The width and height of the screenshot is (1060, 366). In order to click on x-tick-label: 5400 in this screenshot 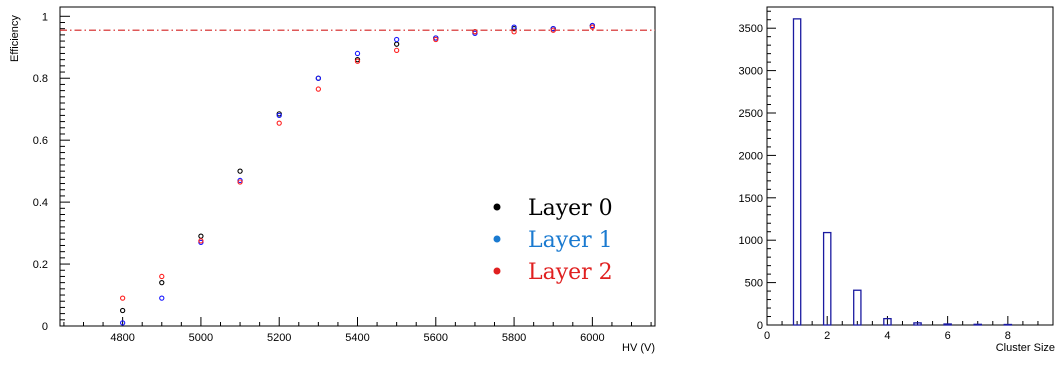, I will do `click(357, 338)`.